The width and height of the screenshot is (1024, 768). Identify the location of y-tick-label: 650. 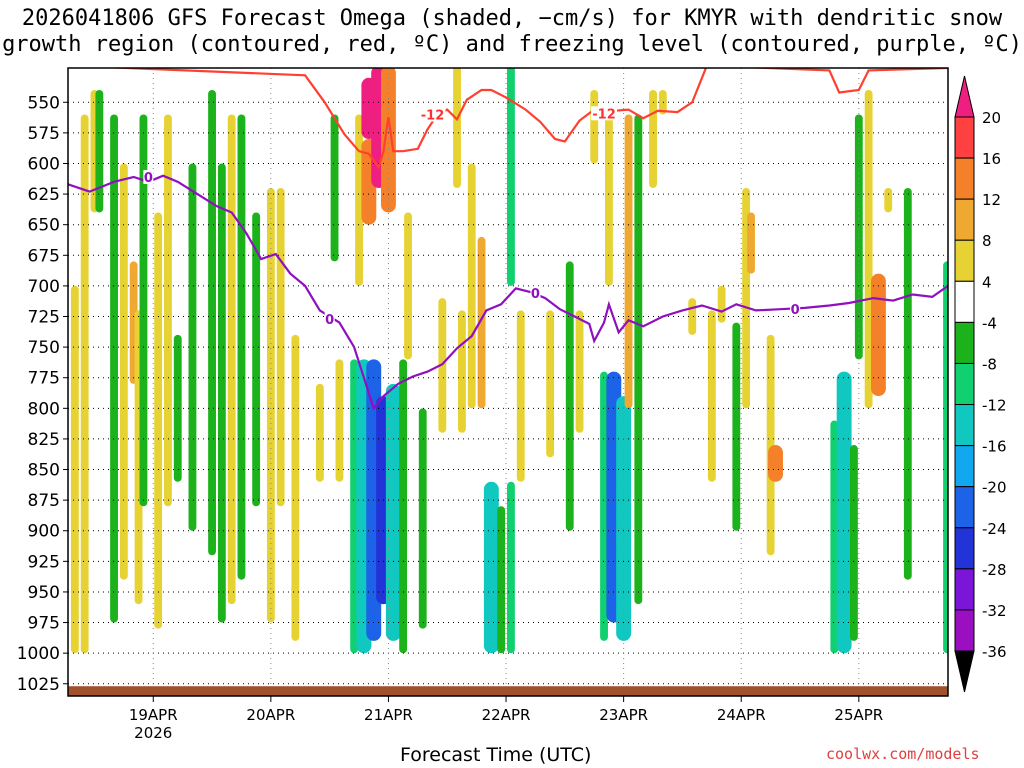
(44, 226).